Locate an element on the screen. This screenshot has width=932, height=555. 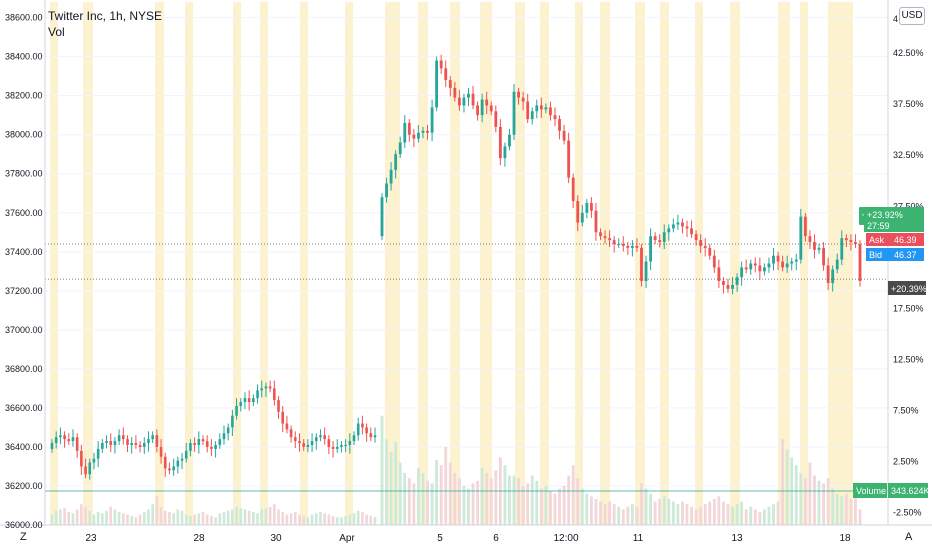
bid-value-badge is located at coordinates (906, 254).